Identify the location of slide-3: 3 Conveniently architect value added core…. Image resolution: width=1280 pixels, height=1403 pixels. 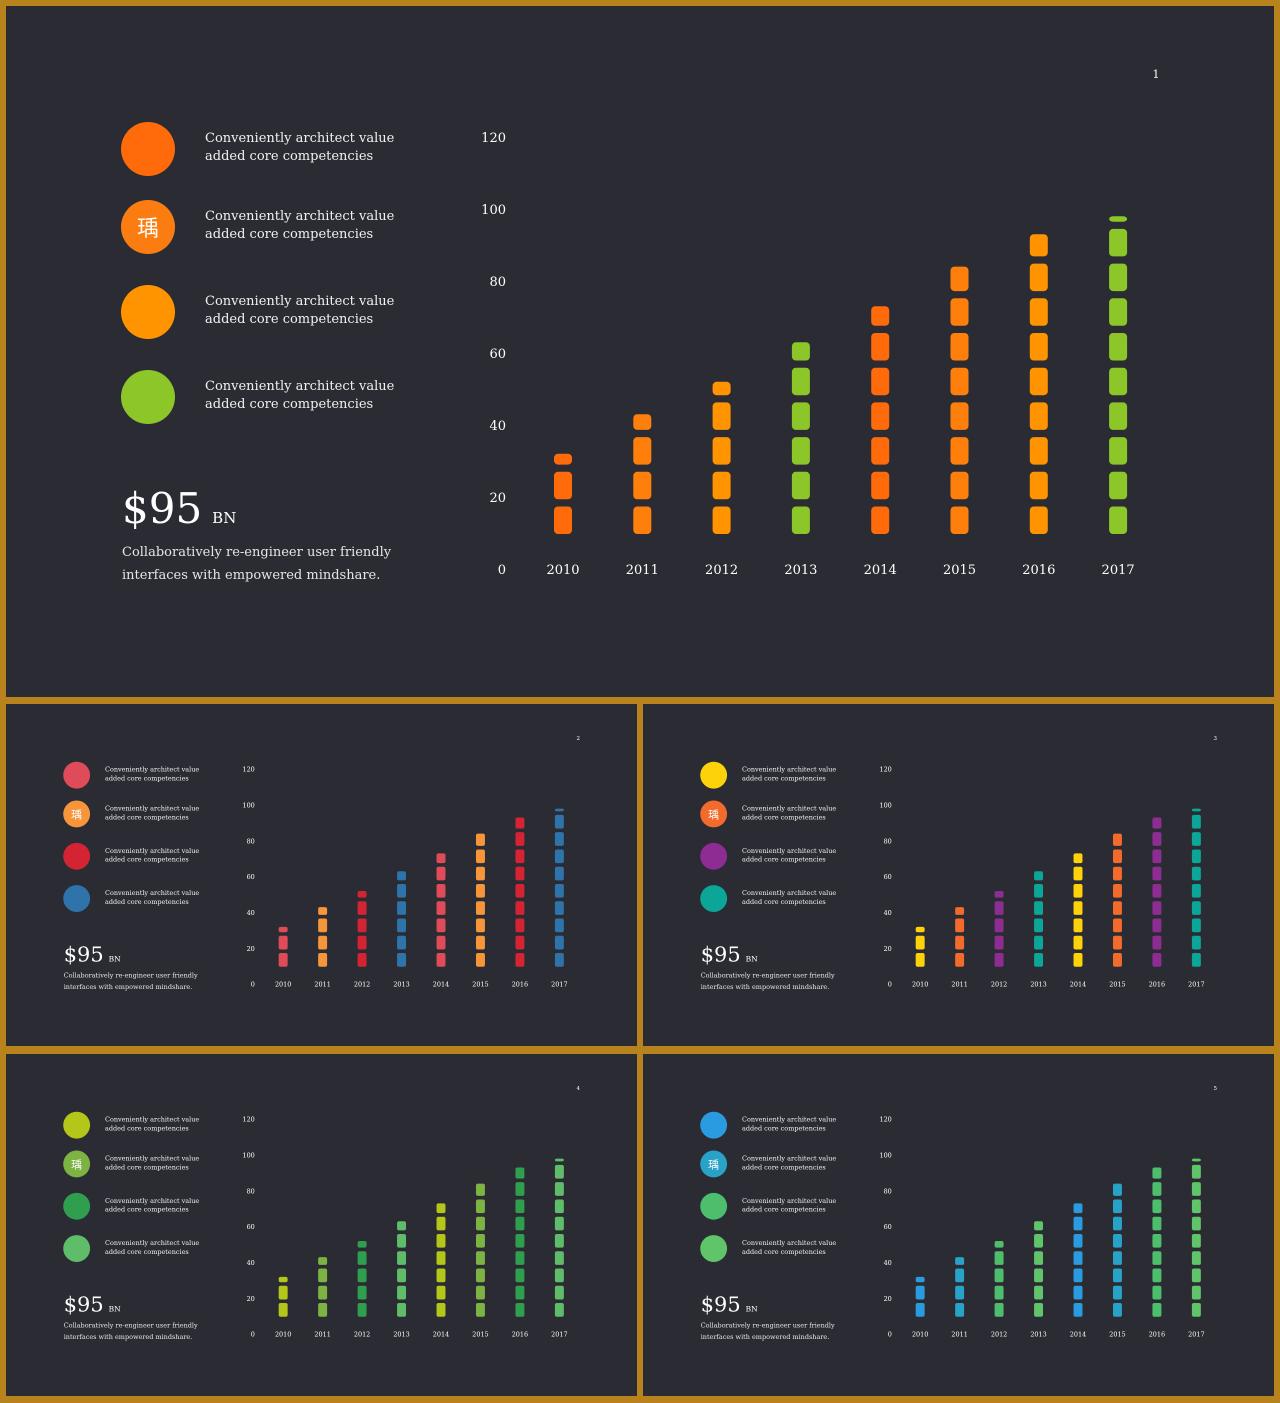
(958, 875).